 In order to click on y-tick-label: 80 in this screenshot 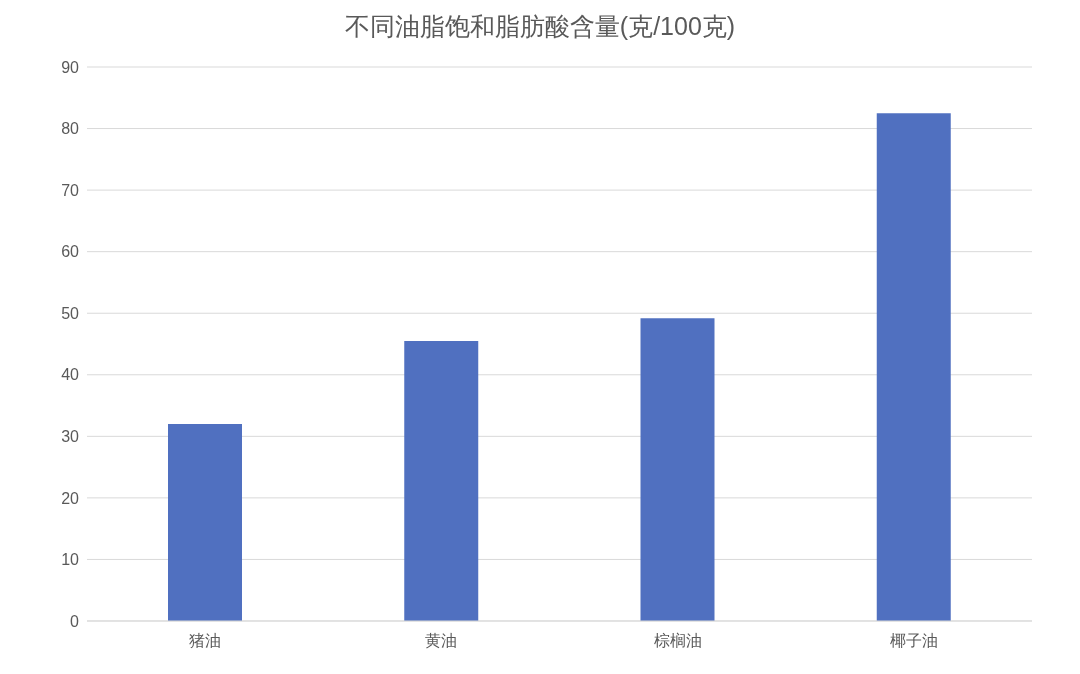, I will do `click(70, 129)`.